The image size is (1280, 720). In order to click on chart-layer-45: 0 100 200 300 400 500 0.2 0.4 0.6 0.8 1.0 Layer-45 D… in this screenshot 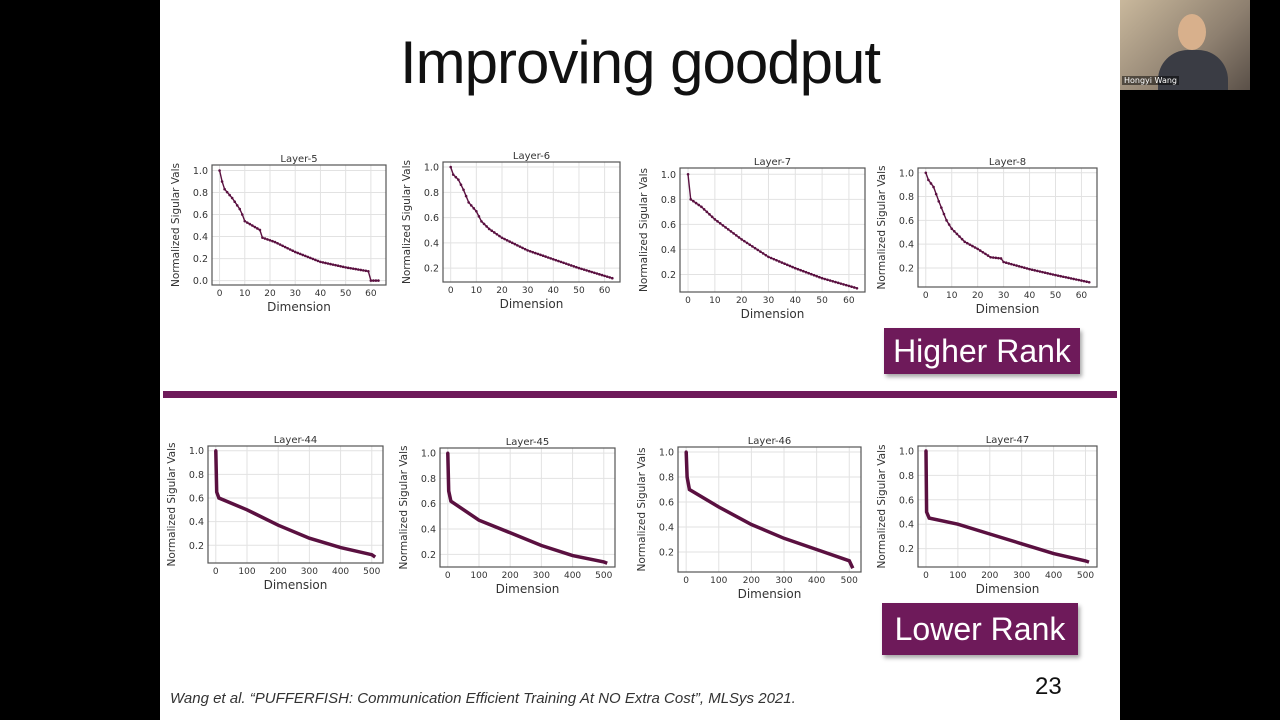, I will do `click(507, 516)`.